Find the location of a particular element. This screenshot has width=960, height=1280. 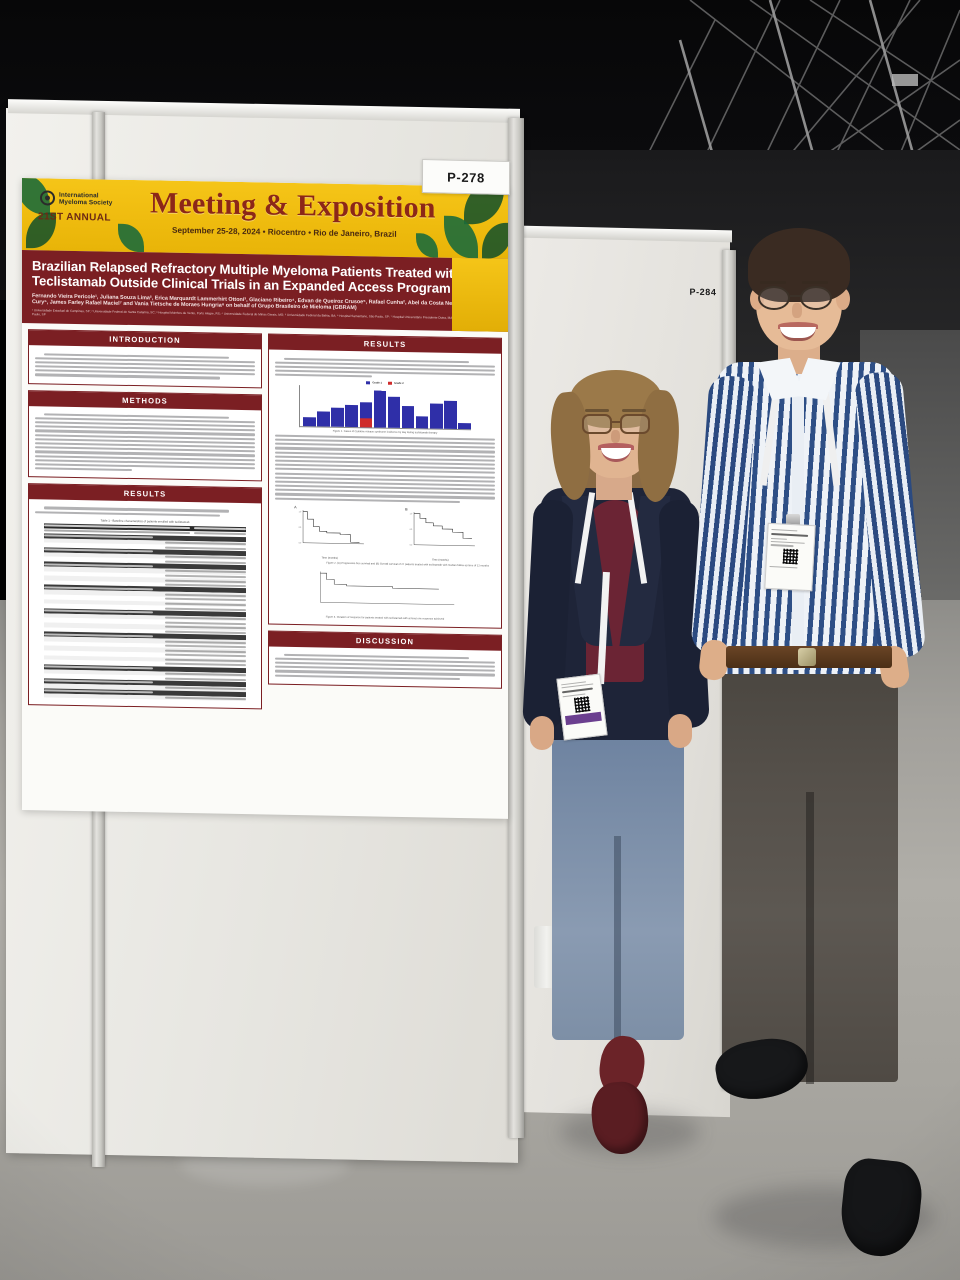

km-chart-os: B 1.0 0.5 0.0 Time (months) is located at coordinates (441, 533).